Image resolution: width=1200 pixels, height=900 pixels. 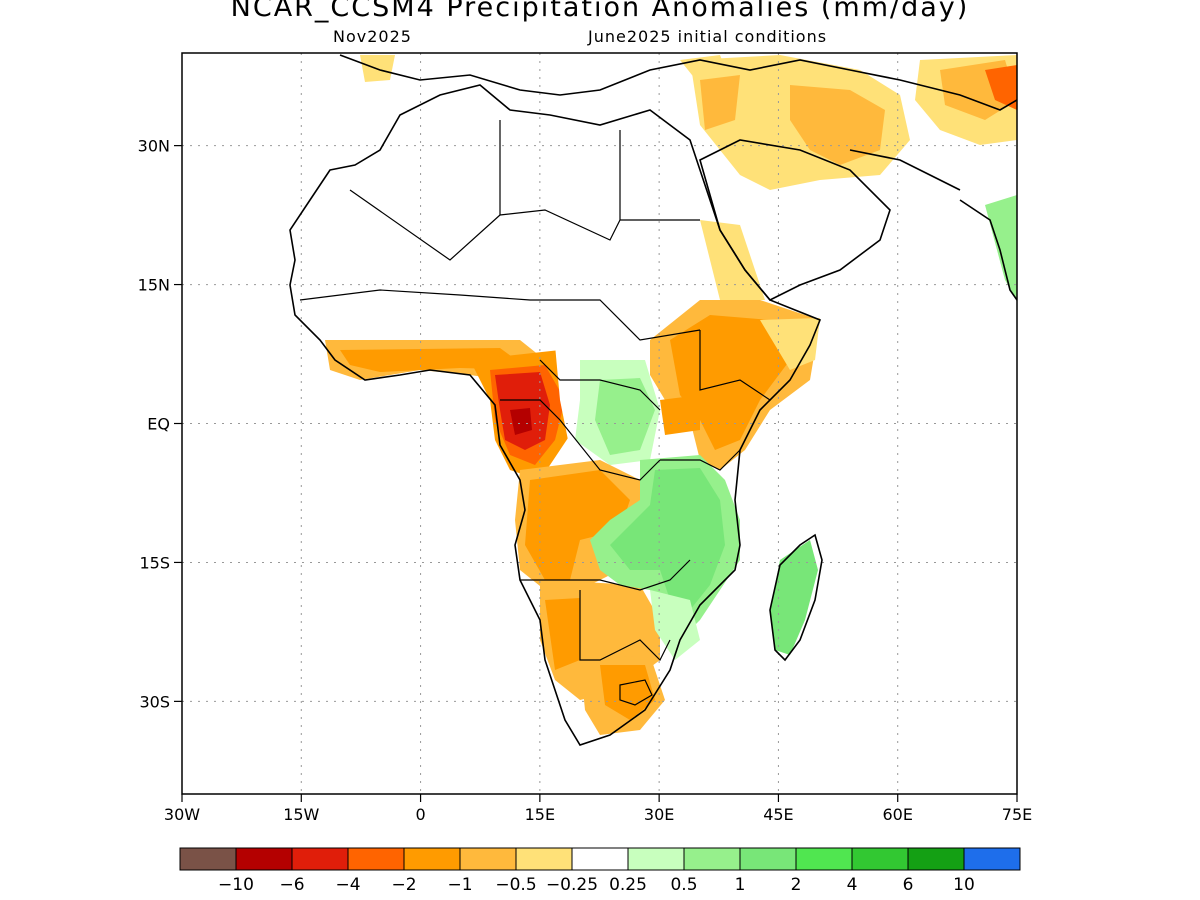 I want to click on congo-core-extreme, so click(x=521, y=421).